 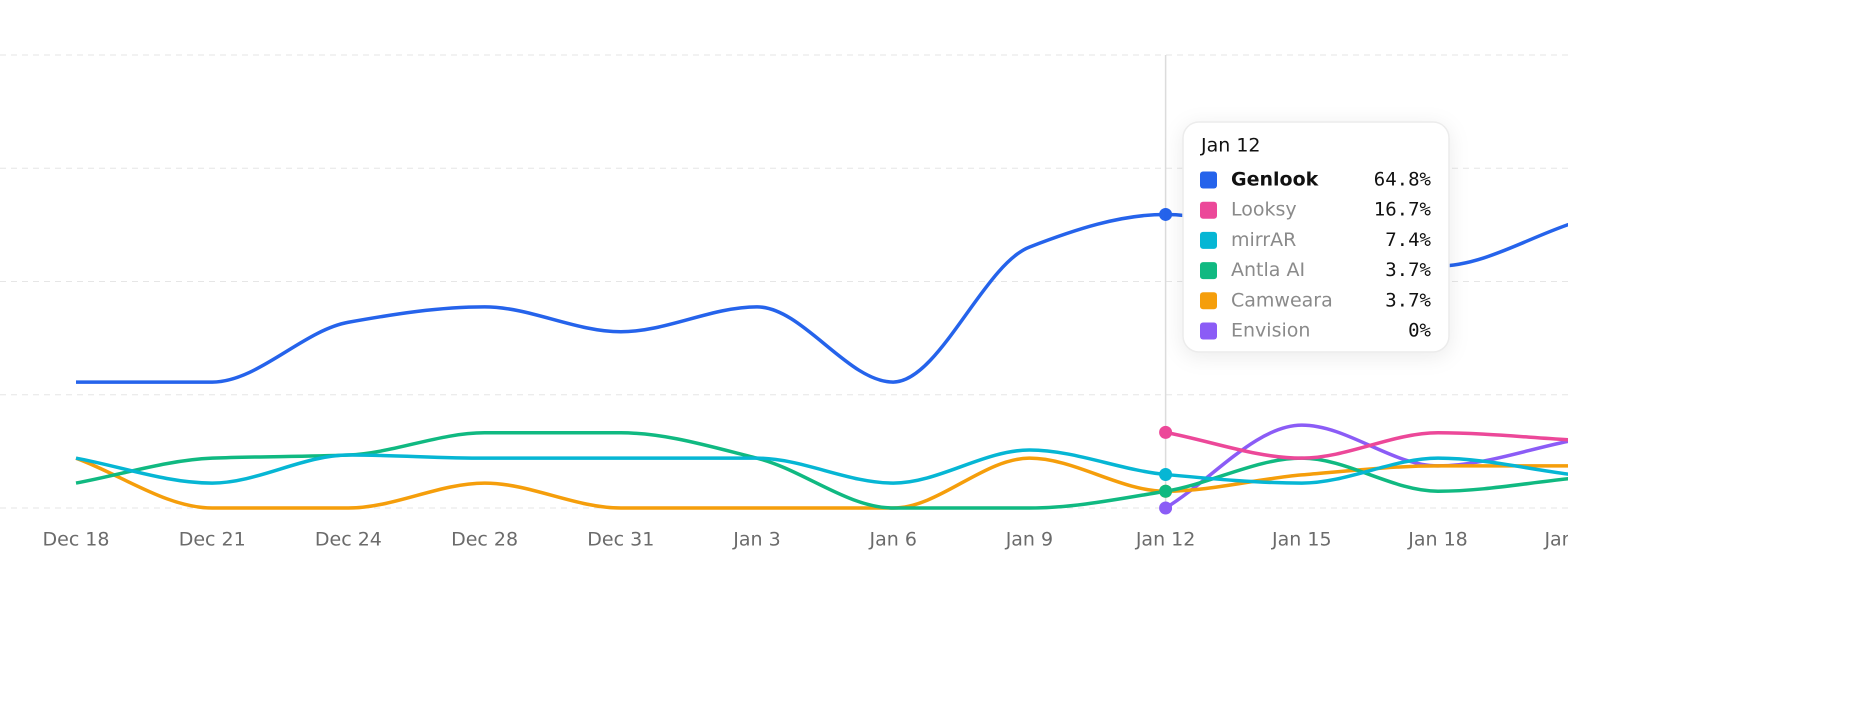 I want to click on x-tick-label: Jan 3, so click(x=756, y=540).